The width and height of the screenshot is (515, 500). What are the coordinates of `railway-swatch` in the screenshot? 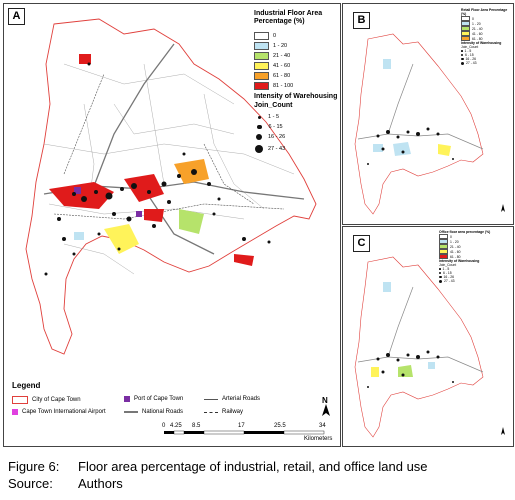 It's located at (211, 412).